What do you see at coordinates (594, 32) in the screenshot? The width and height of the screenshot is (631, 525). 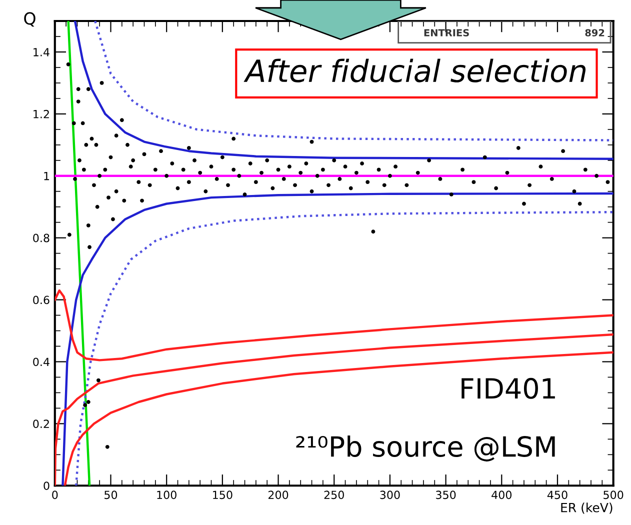 I see `annotation: 892` at bounding box center [594, 32].